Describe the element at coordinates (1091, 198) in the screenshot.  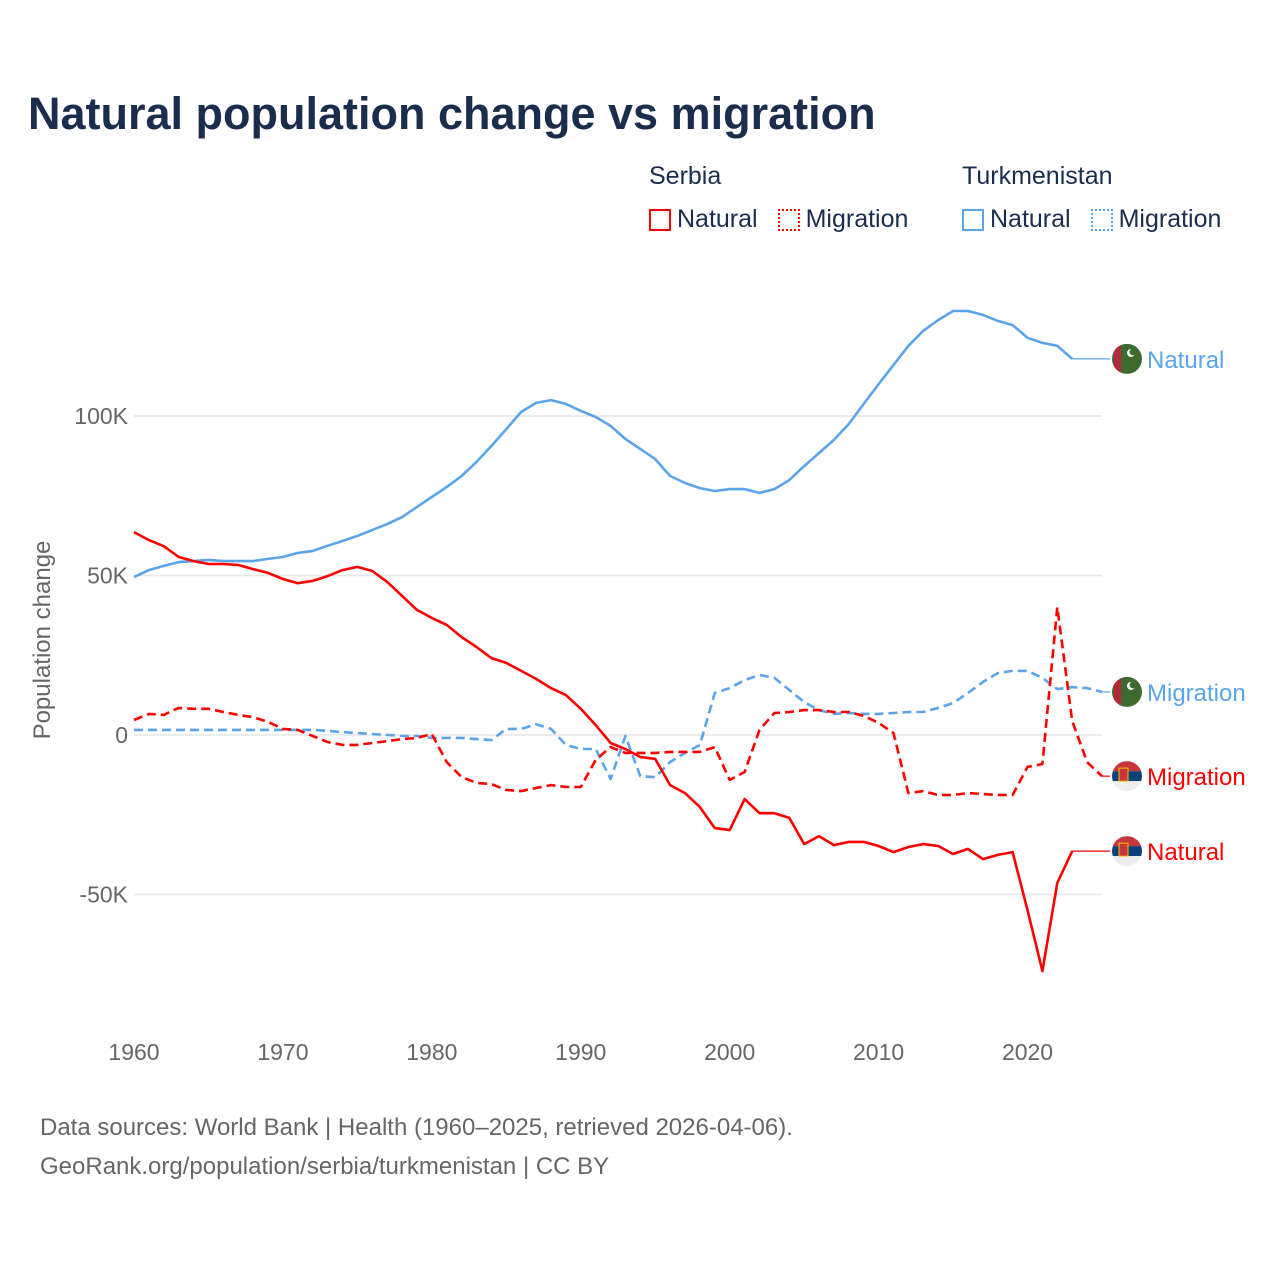
I see `legend-group-turkmenistan: Turkmenistan Natural Migration` at that location.